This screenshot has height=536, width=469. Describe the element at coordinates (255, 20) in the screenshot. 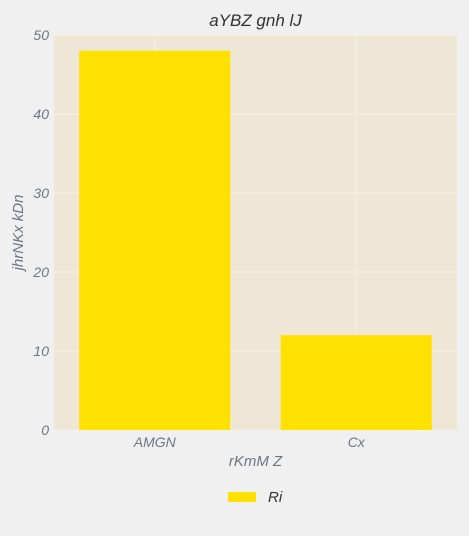

I see `chart-title: aYBZ gnh lJ` at that location.